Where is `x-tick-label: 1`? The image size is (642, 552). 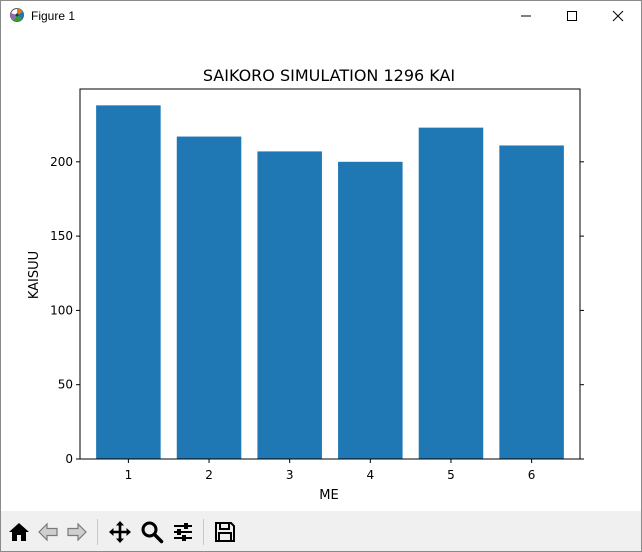 x-tick-label: 1 is located at coordinates (129, 475).